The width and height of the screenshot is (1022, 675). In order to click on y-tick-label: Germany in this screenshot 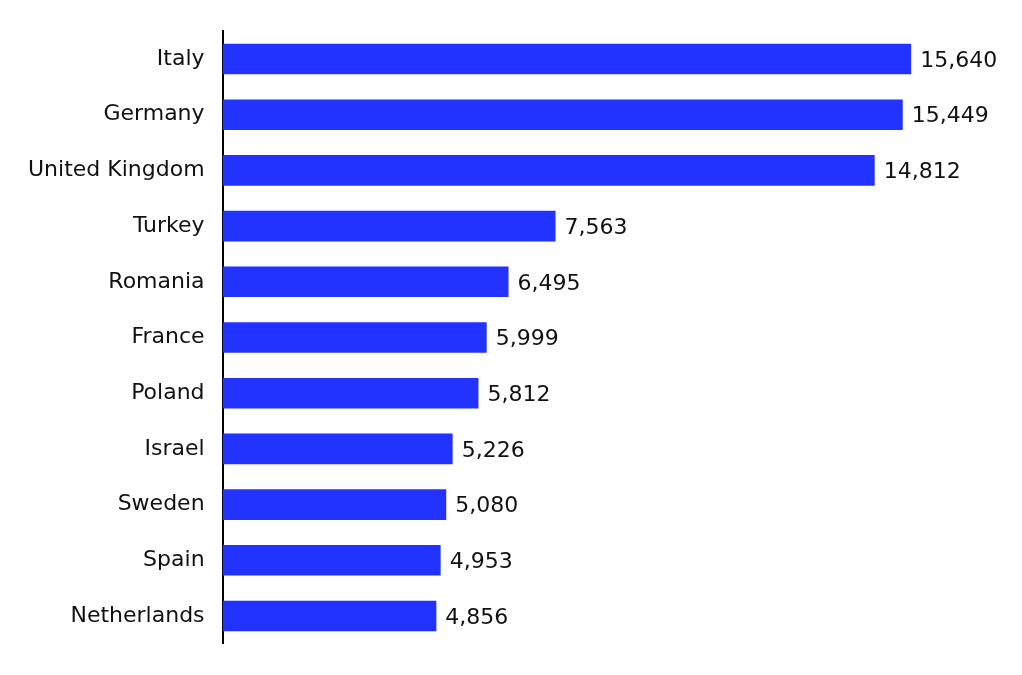, I will do `click(154, 113)`.